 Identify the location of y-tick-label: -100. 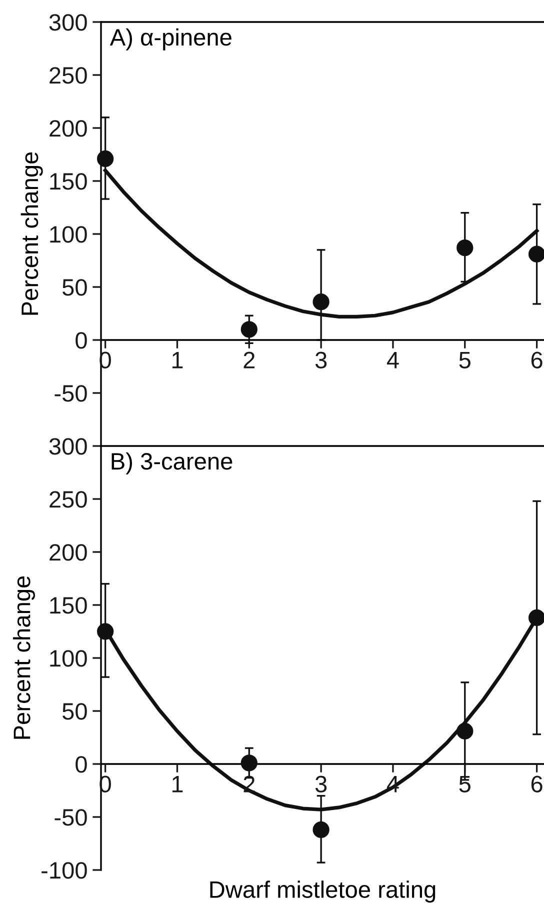
(64, 870).